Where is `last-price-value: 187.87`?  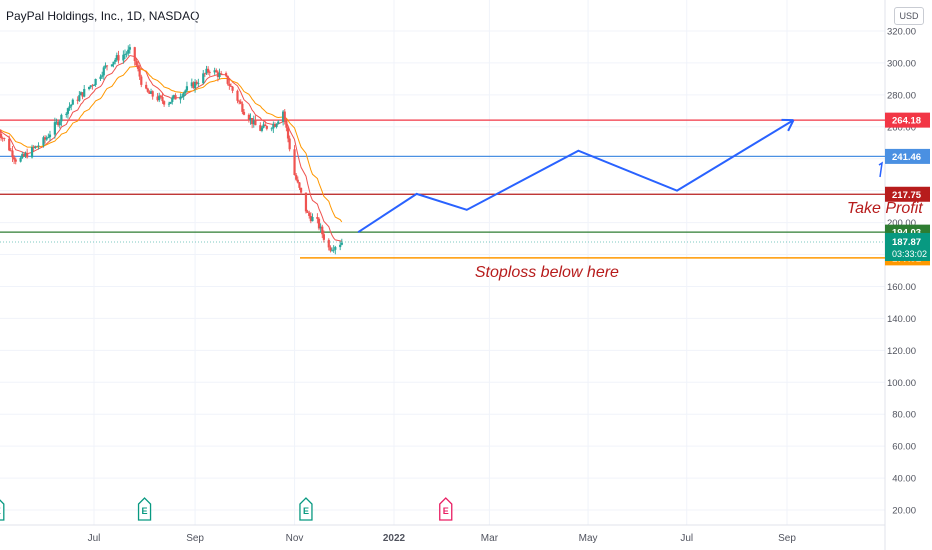 last-price-value: 187.87 is located at coordinates (906, 242).